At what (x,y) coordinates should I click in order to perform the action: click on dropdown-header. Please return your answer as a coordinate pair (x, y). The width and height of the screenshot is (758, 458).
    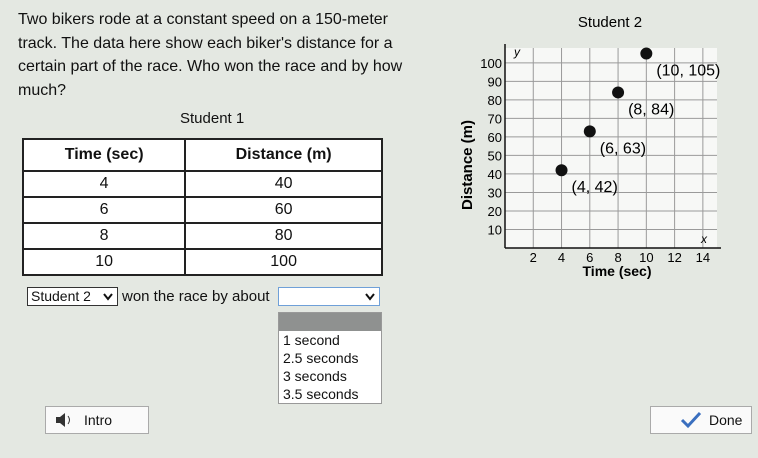
    Looking at the image, I should click on (330, 322).